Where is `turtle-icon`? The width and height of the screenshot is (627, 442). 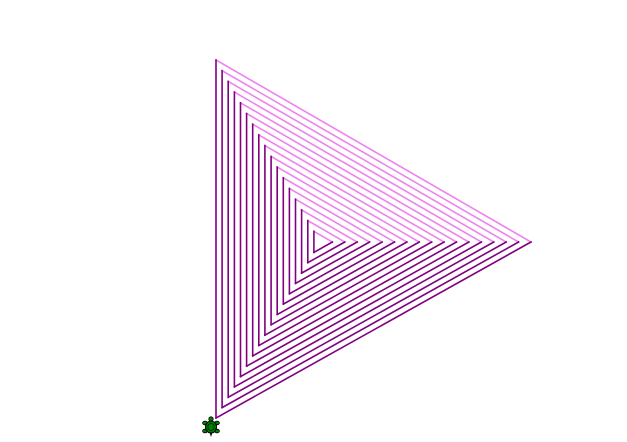 turtle-icon is located at coordinates (211, 426).